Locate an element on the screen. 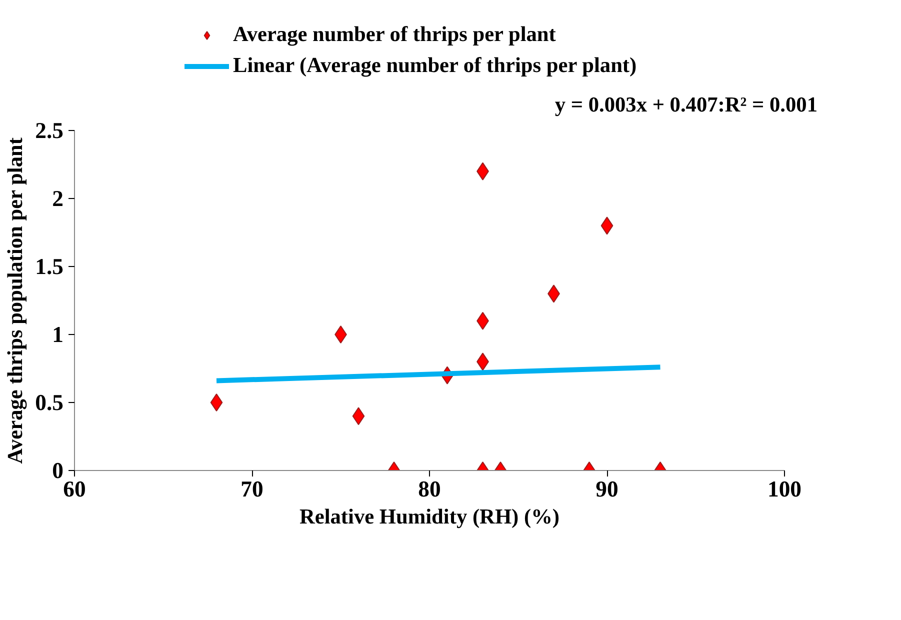  text: y = 0.003x + 0.407:R² = 0.001 is located at coordinates (686, 104).